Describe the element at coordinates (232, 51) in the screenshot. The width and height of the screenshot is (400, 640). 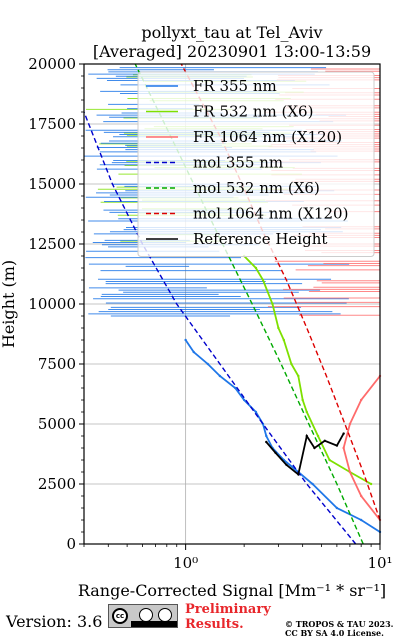
I see `chart-title-line2: [Averaged] 20230901 13:00-13:59` at that location.